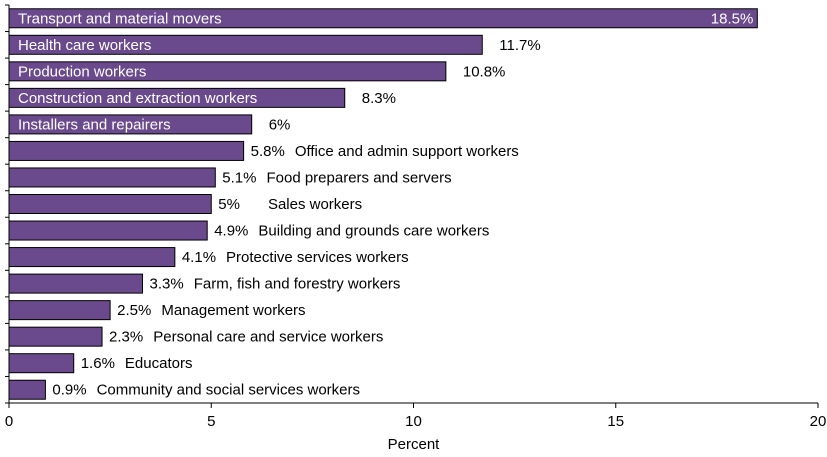 The image size is (827, 457). Describe the element at coordinates (159, 363) in the screenshot. I see `category-label: Educators` at that location.